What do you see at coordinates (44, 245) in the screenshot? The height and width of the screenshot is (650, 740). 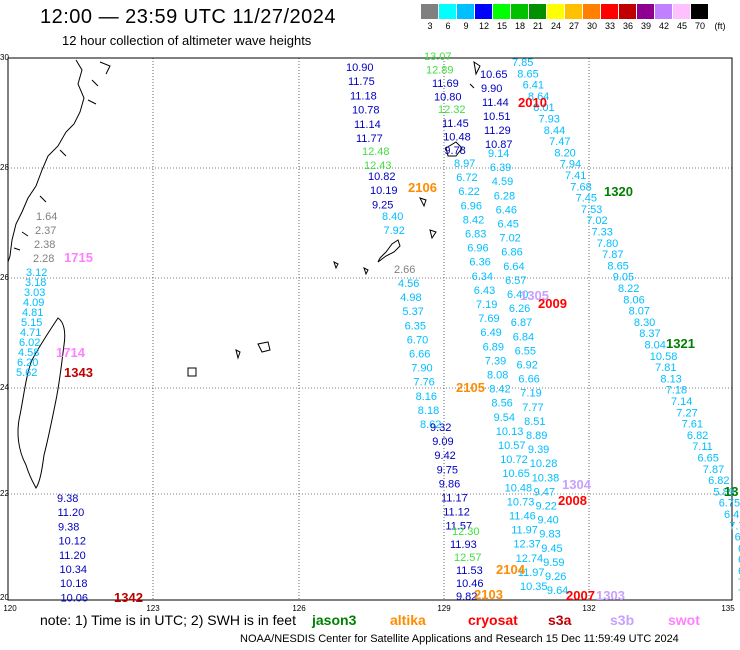 I see `wave-height-value: 2.38` at bounding box center [44, 245].